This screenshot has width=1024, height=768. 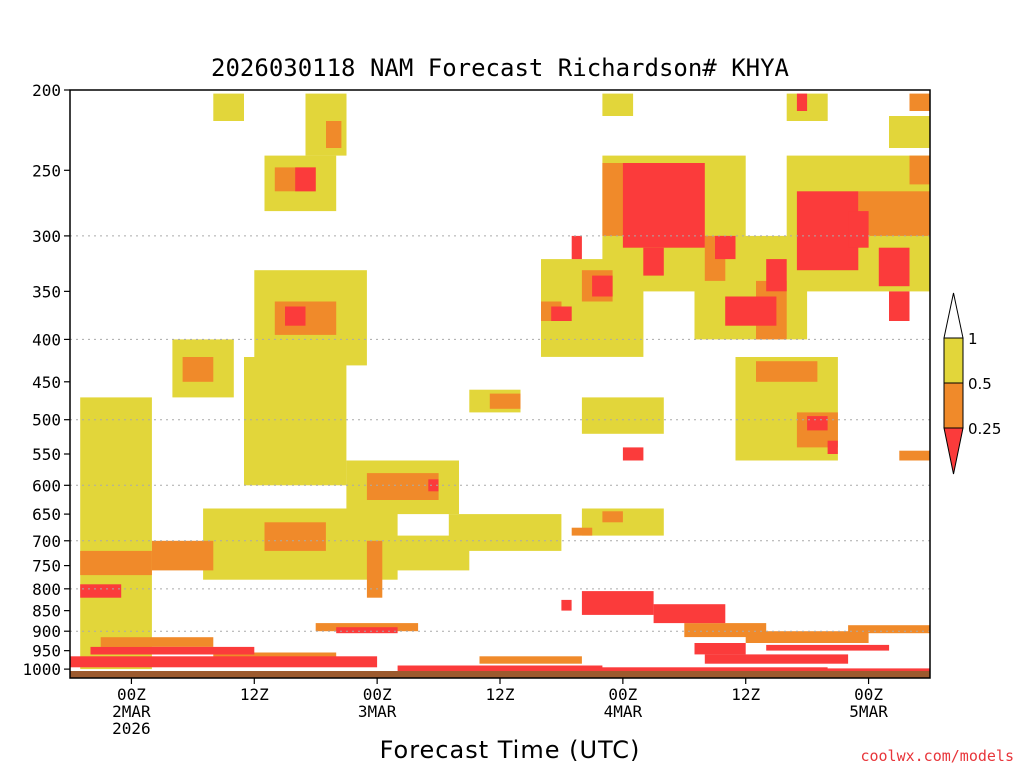 I want to click on y-tick-label: 450, so click(x=46, y=382).